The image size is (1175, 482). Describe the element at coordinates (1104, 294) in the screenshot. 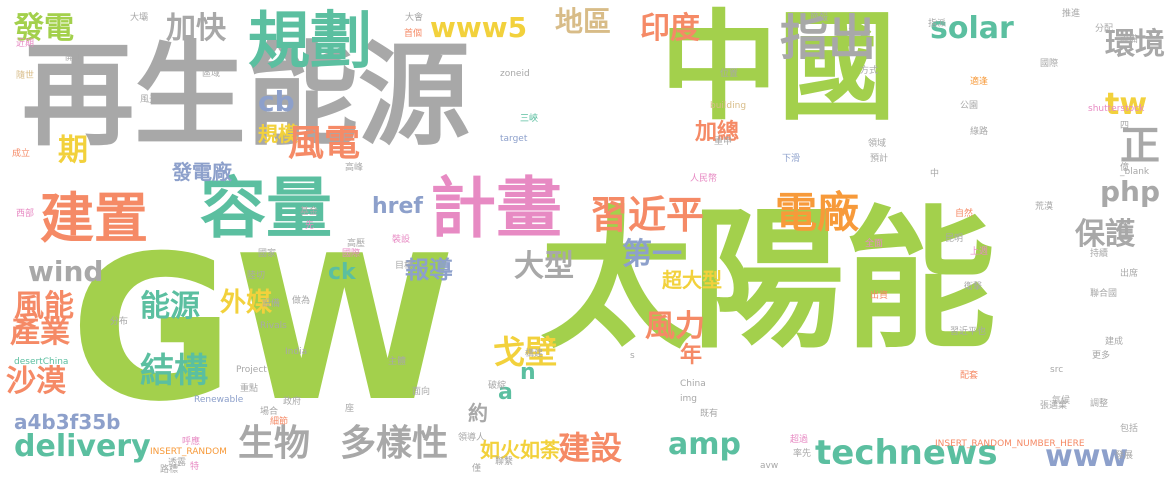

I see `small-word-43: 聯合國` at that location.